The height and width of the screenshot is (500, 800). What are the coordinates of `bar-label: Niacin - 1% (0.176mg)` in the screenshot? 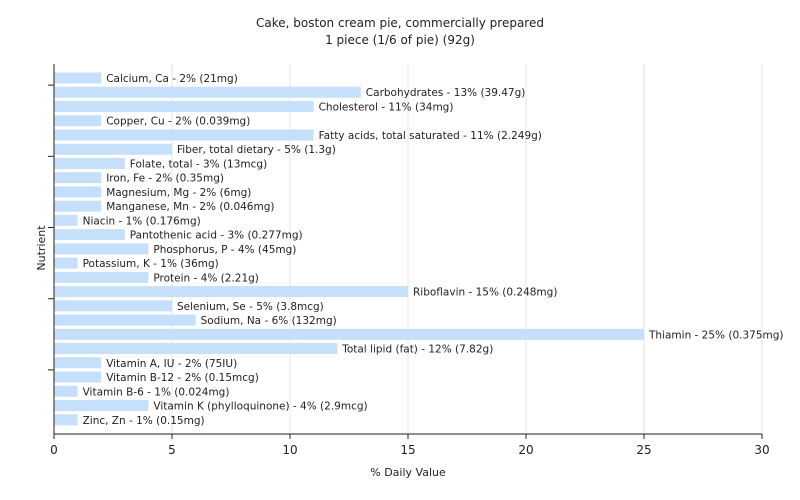 It's located at (142, 221).